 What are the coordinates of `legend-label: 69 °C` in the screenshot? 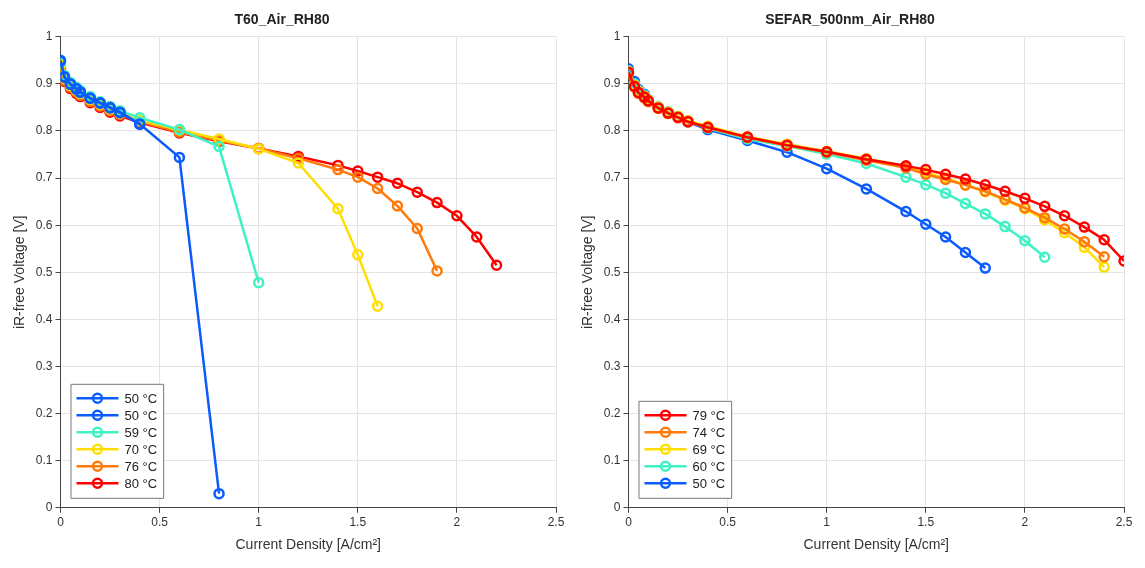 It's located at (709, 449).